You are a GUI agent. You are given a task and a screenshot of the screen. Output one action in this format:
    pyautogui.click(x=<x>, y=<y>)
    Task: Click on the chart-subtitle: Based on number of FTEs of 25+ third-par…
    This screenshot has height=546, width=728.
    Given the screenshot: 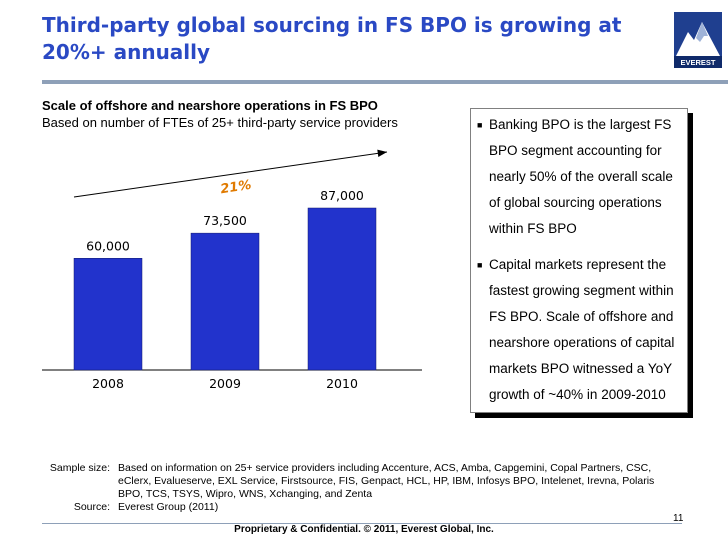 What is the action you would take?
    pyautogui.click(x=220, y=122)
    